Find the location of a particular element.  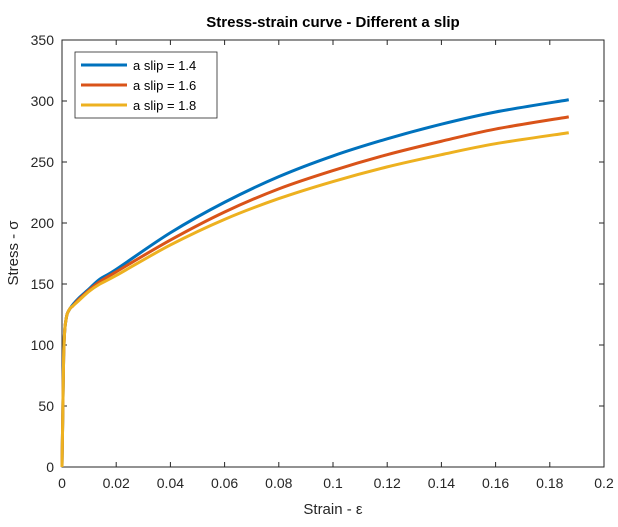

legend-label-a-slip-1-4: a slip = 1.4 is located at coordinates (164, 65).